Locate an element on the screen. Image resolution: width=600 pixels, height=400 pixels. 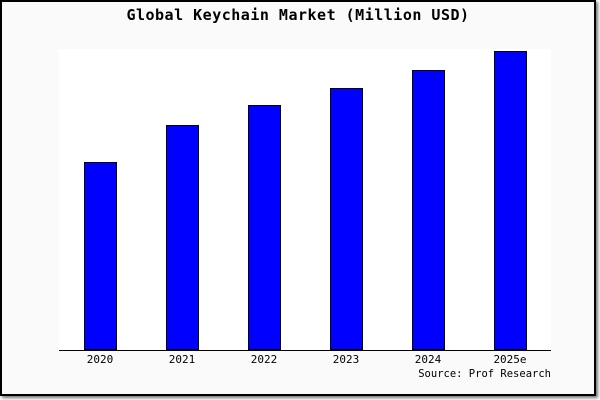
bar-2024 is located at coordinates (428, 210).